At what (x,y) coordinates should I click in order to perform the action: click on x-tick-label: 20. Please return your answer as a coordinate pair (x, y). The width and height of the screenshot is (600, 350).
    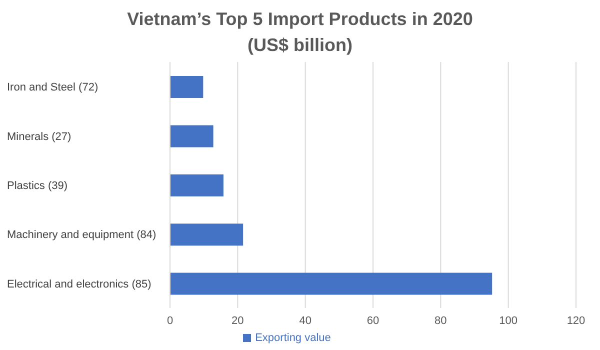
    Looking at the image, I should click on (238, 320).